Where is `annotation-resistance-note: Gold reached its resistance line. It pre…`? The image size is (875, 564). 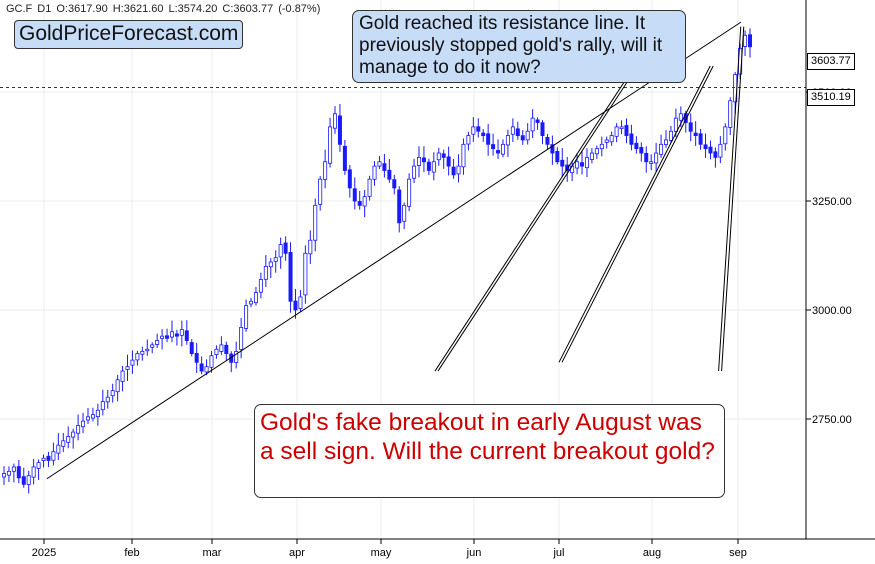
annotation-resistance-note: Gold reached its resistance line. It pre… is located at coordinates (519, 46).